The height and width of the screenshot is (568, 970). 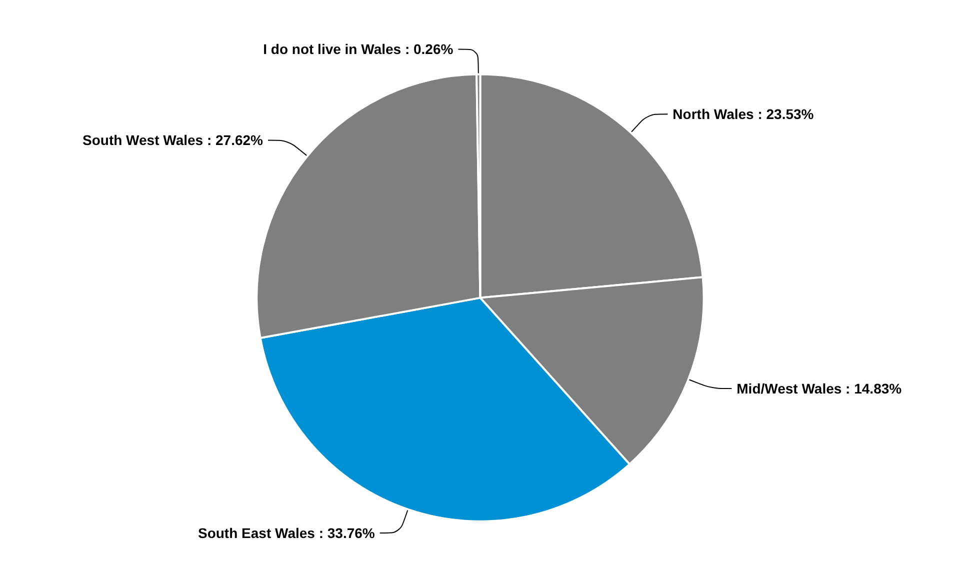 What do you see at coordinates (143, 140) in the screenshot?
I see `slice-label: South West Wales` at bounding box center [143, 140].